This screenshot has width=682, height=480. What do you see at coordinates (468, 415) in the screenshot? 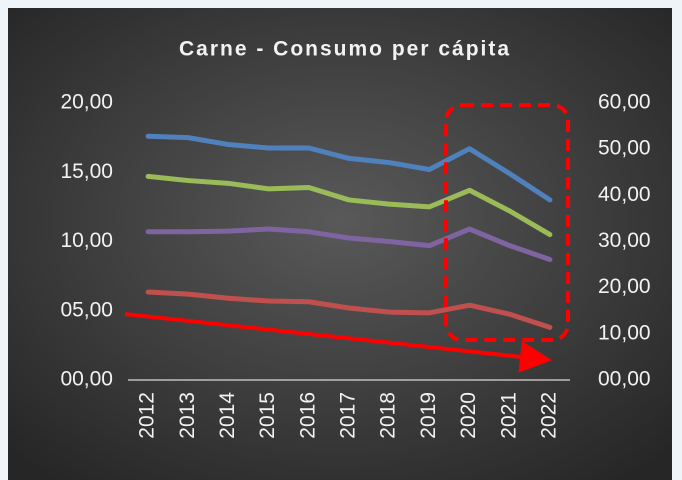
I see `x-tick-label: 2020` at bounding box center [468, 415].